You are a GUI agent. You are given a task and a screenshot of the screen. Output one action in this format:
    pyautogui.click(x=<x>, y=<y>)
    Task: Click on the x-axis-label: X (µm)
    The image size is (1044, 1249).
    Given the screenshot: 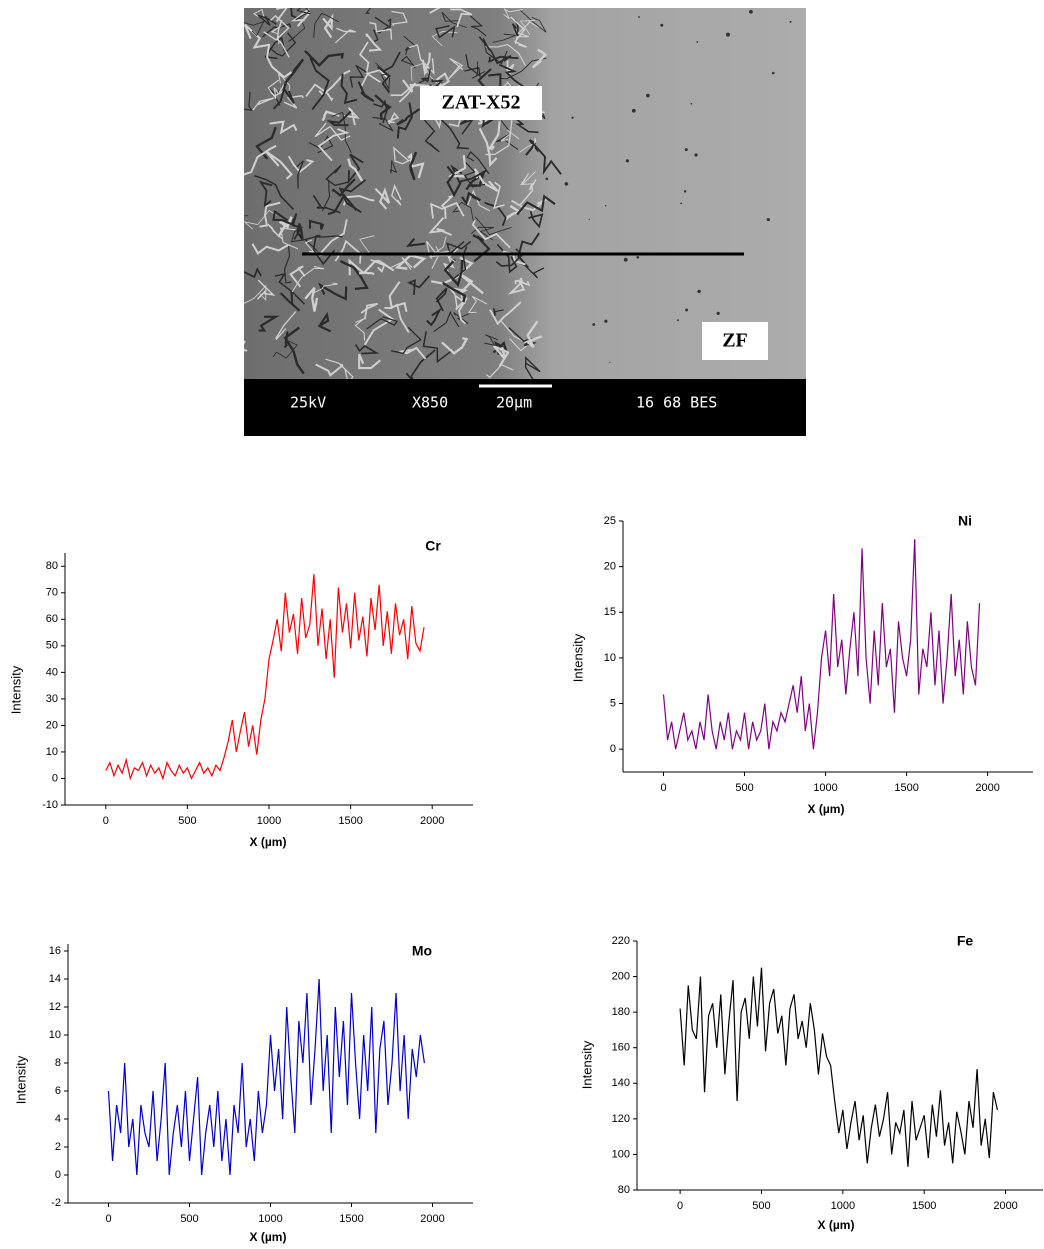 What is the action you would take?
    pyautogui.click(x=836, y=1225)
    